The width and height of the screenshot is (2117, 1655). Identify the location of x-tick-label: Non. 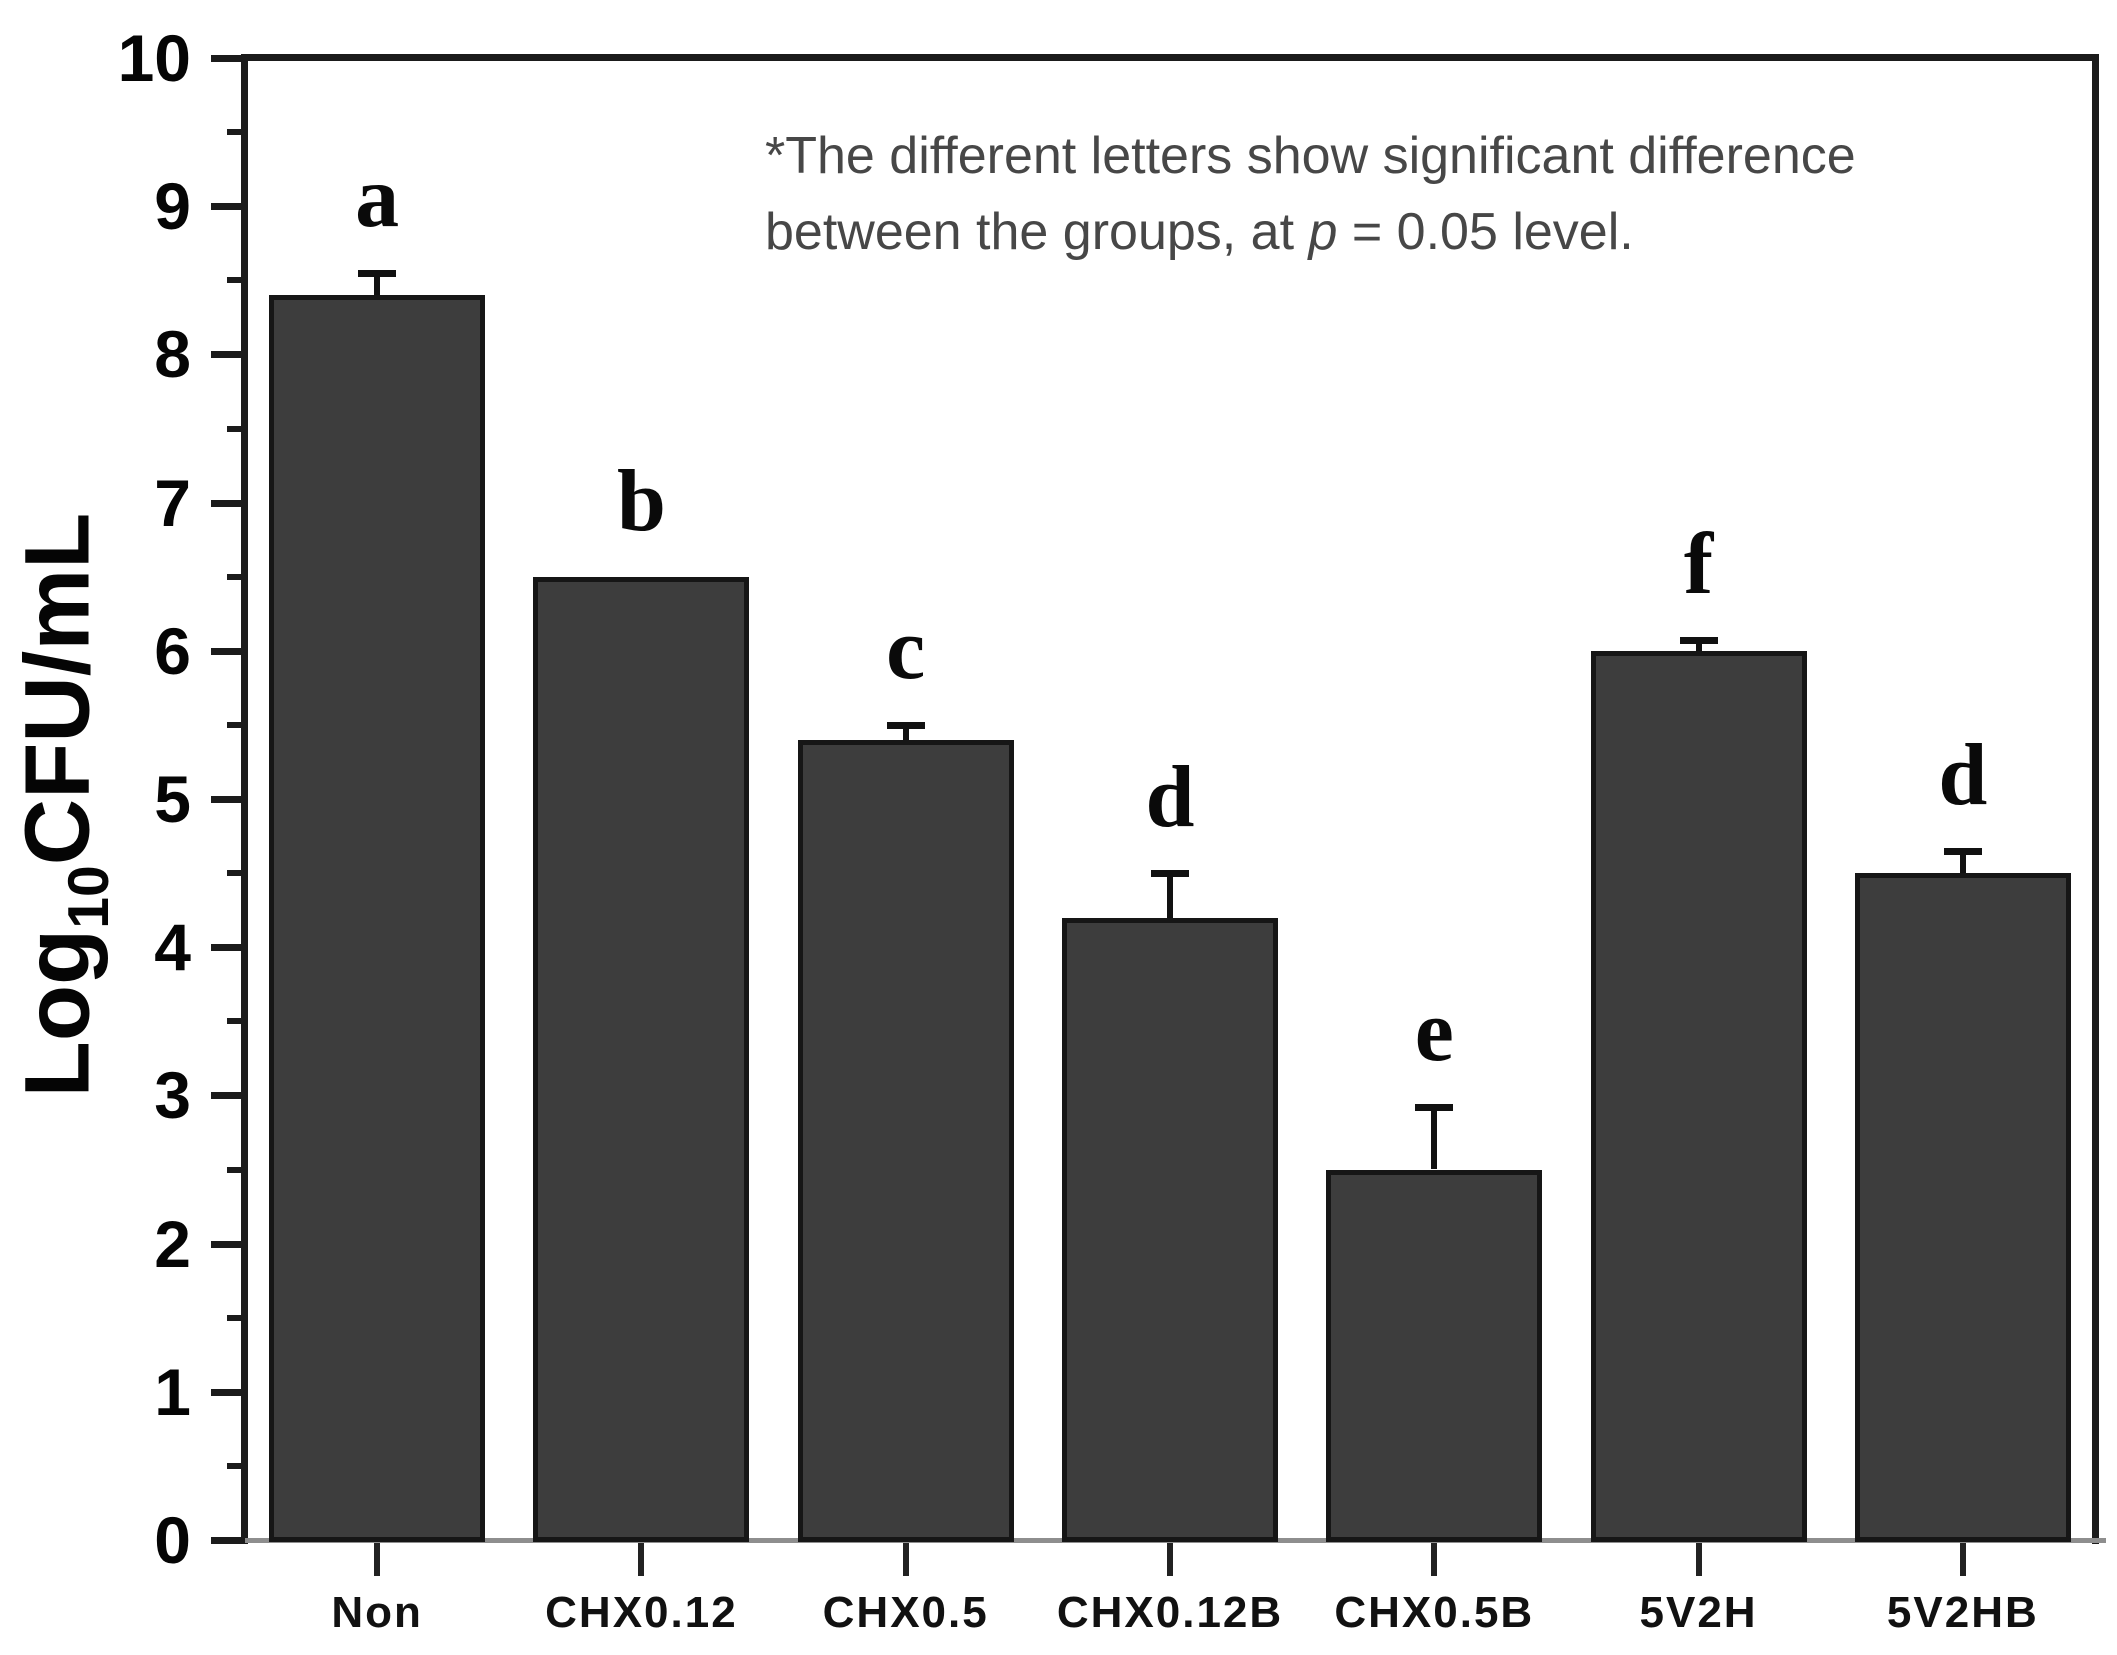
(377, 1612).